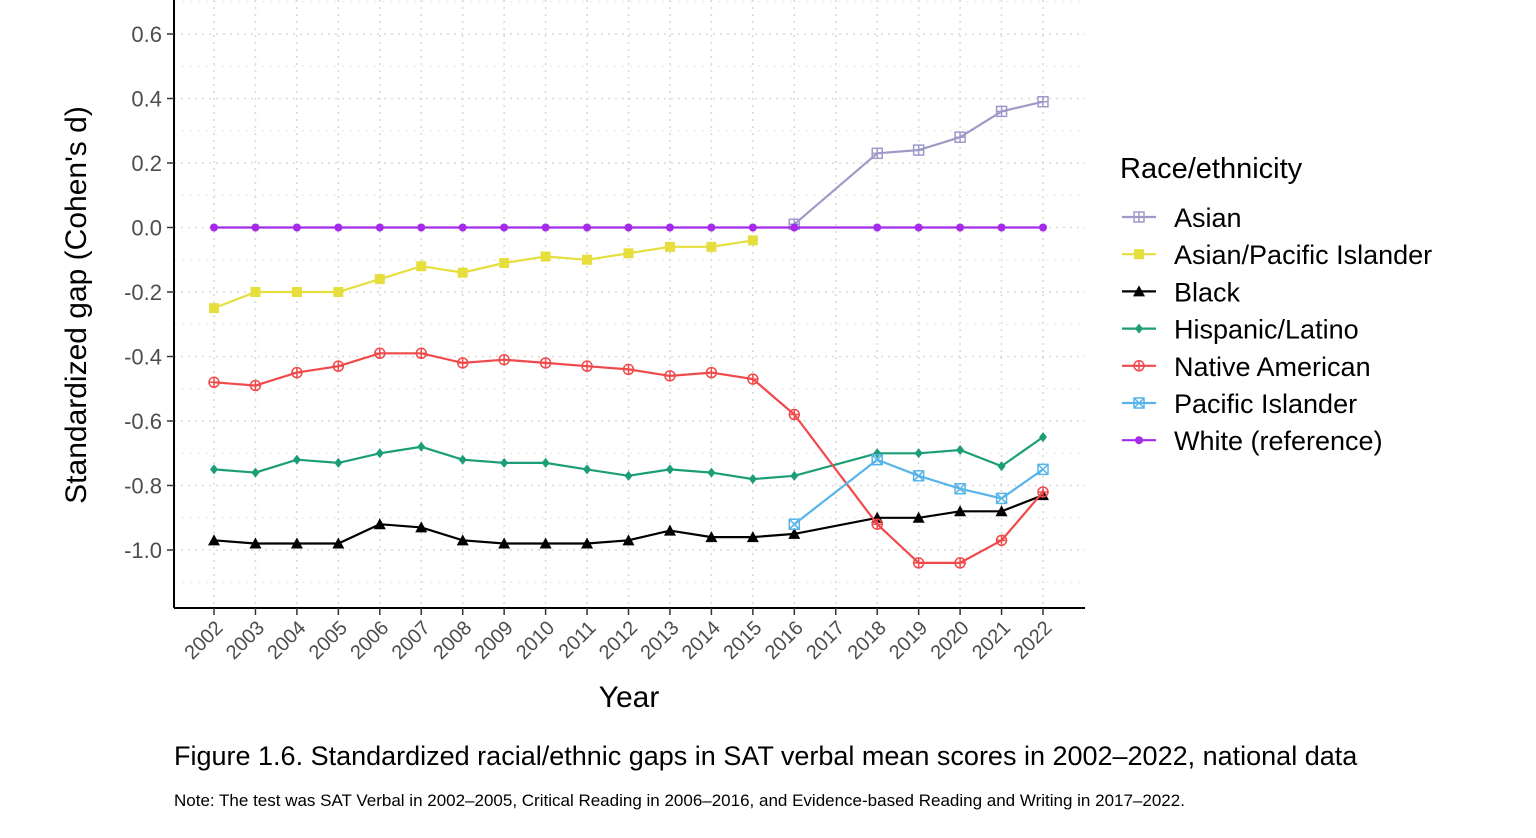  Describe the element at coordinates (867, 640) in the screenshot. I see `x-tick-label: 2018` at that location.